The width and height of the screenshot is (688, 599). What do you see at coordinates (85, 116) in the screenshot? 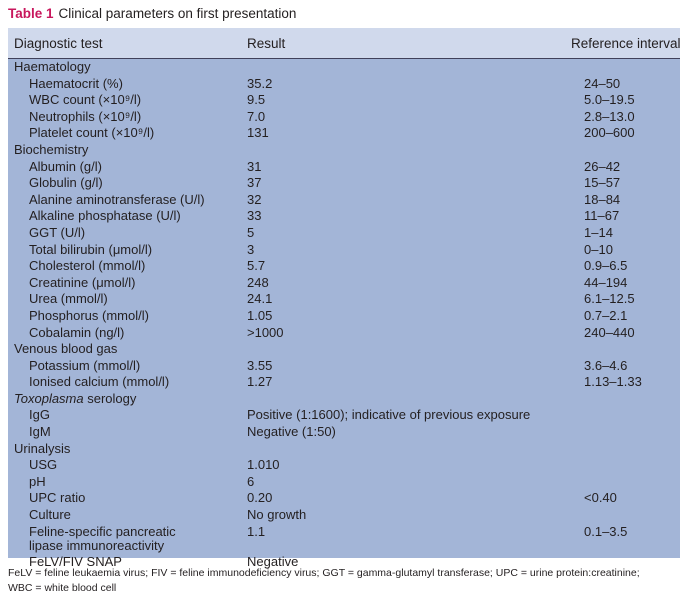
I see `test-name: Neutrophils (×10⁹/l)` at bounding box center [85, 116].